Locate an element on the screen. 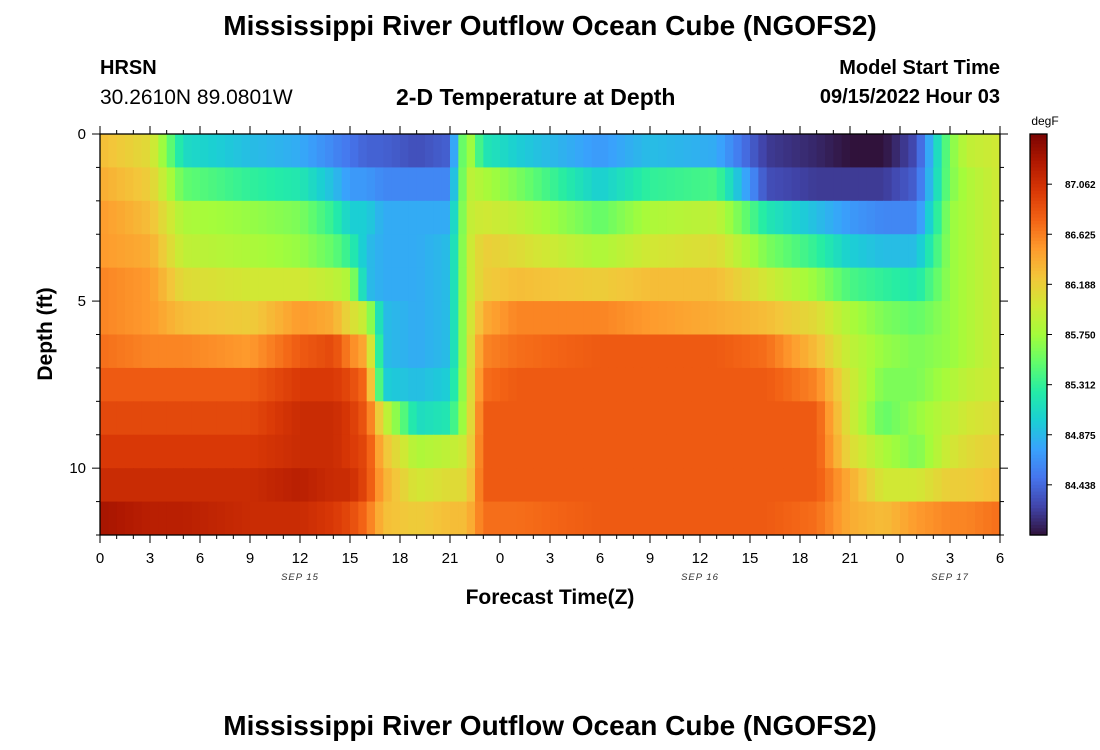 The image size is (1100, 750). x-tick-label: 9 is located at coordinates (650, 558).